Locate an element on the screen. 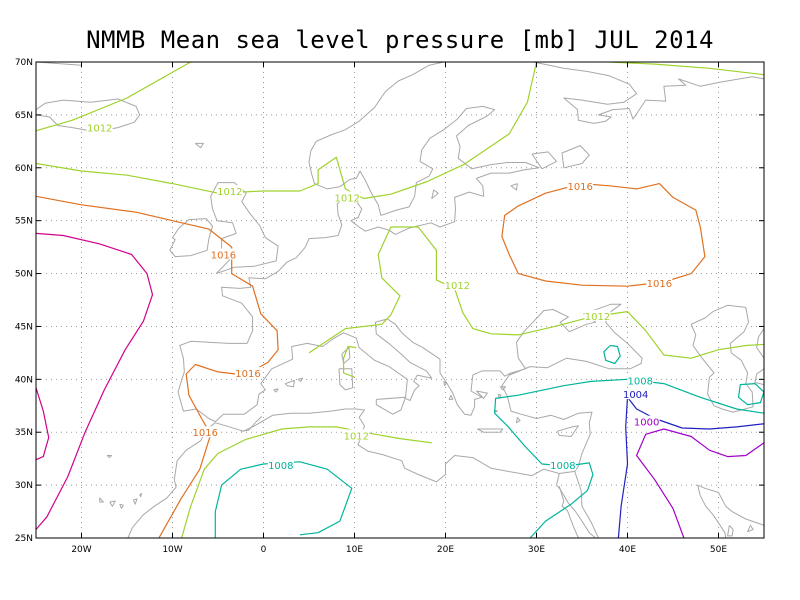  y-tick-label: 30N is located at coordinates (24, 486).